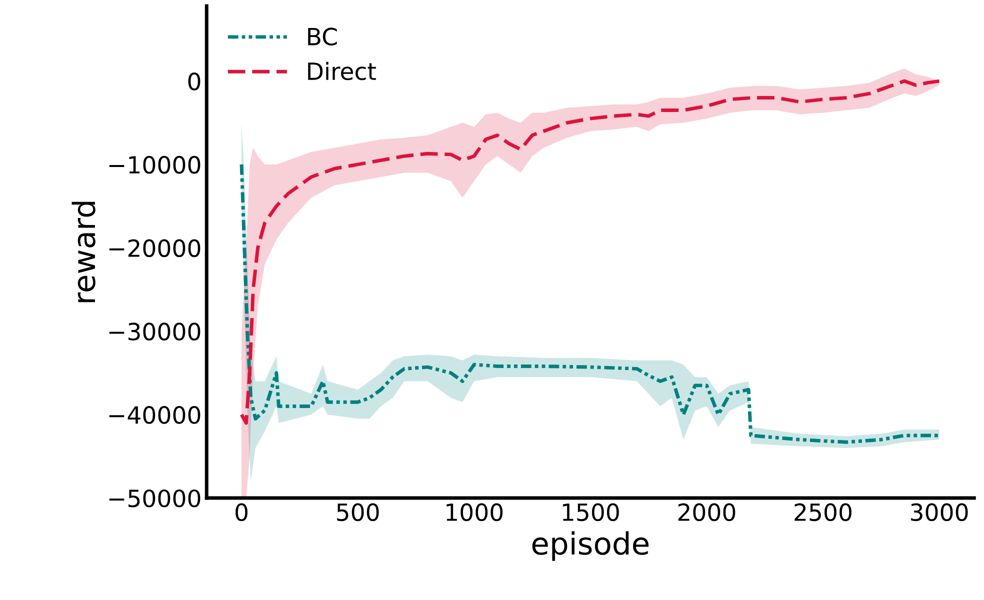 The image size is (984, 600). Describe the element at coordinates (322, 37) in the screenshot. I see `legend-label: BC` at that location.